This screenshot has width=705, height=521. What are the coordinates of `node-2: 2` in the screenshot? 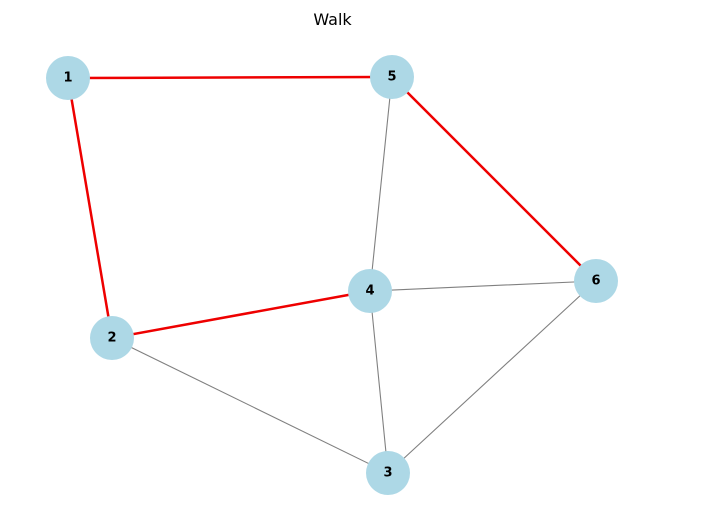 It's located at (112, 338).